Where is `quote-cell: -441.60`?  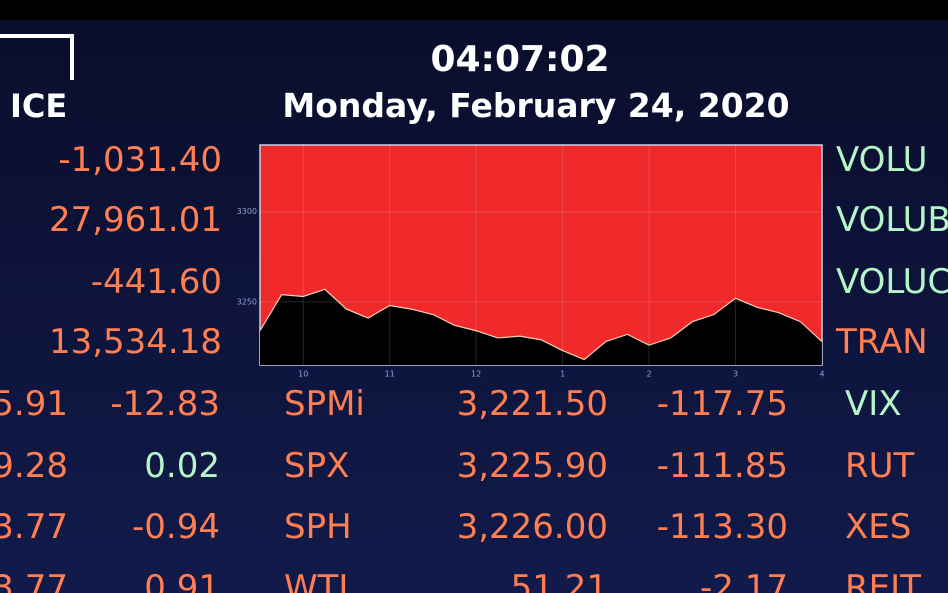 quote-cell: -441.60 is located at coordinates (156, 282).